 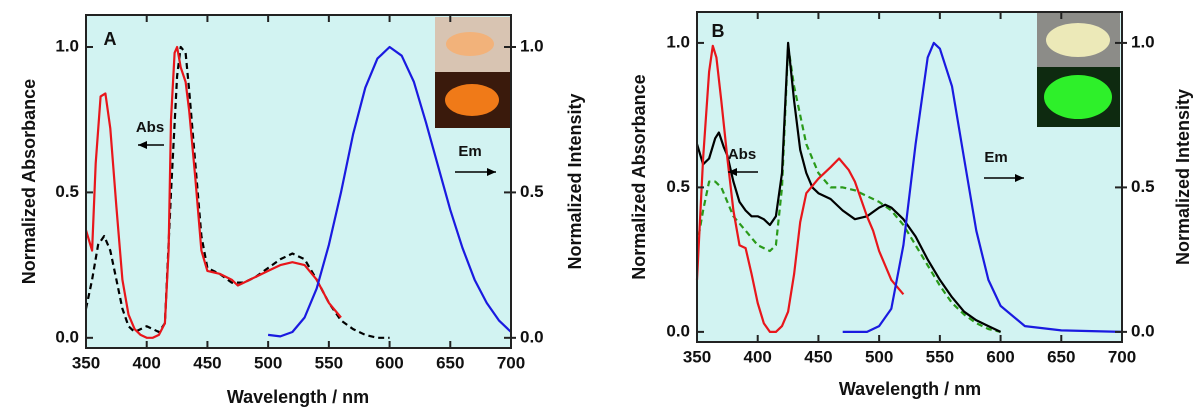 I want to click on panel-label: A, so click(x=110, y=39).